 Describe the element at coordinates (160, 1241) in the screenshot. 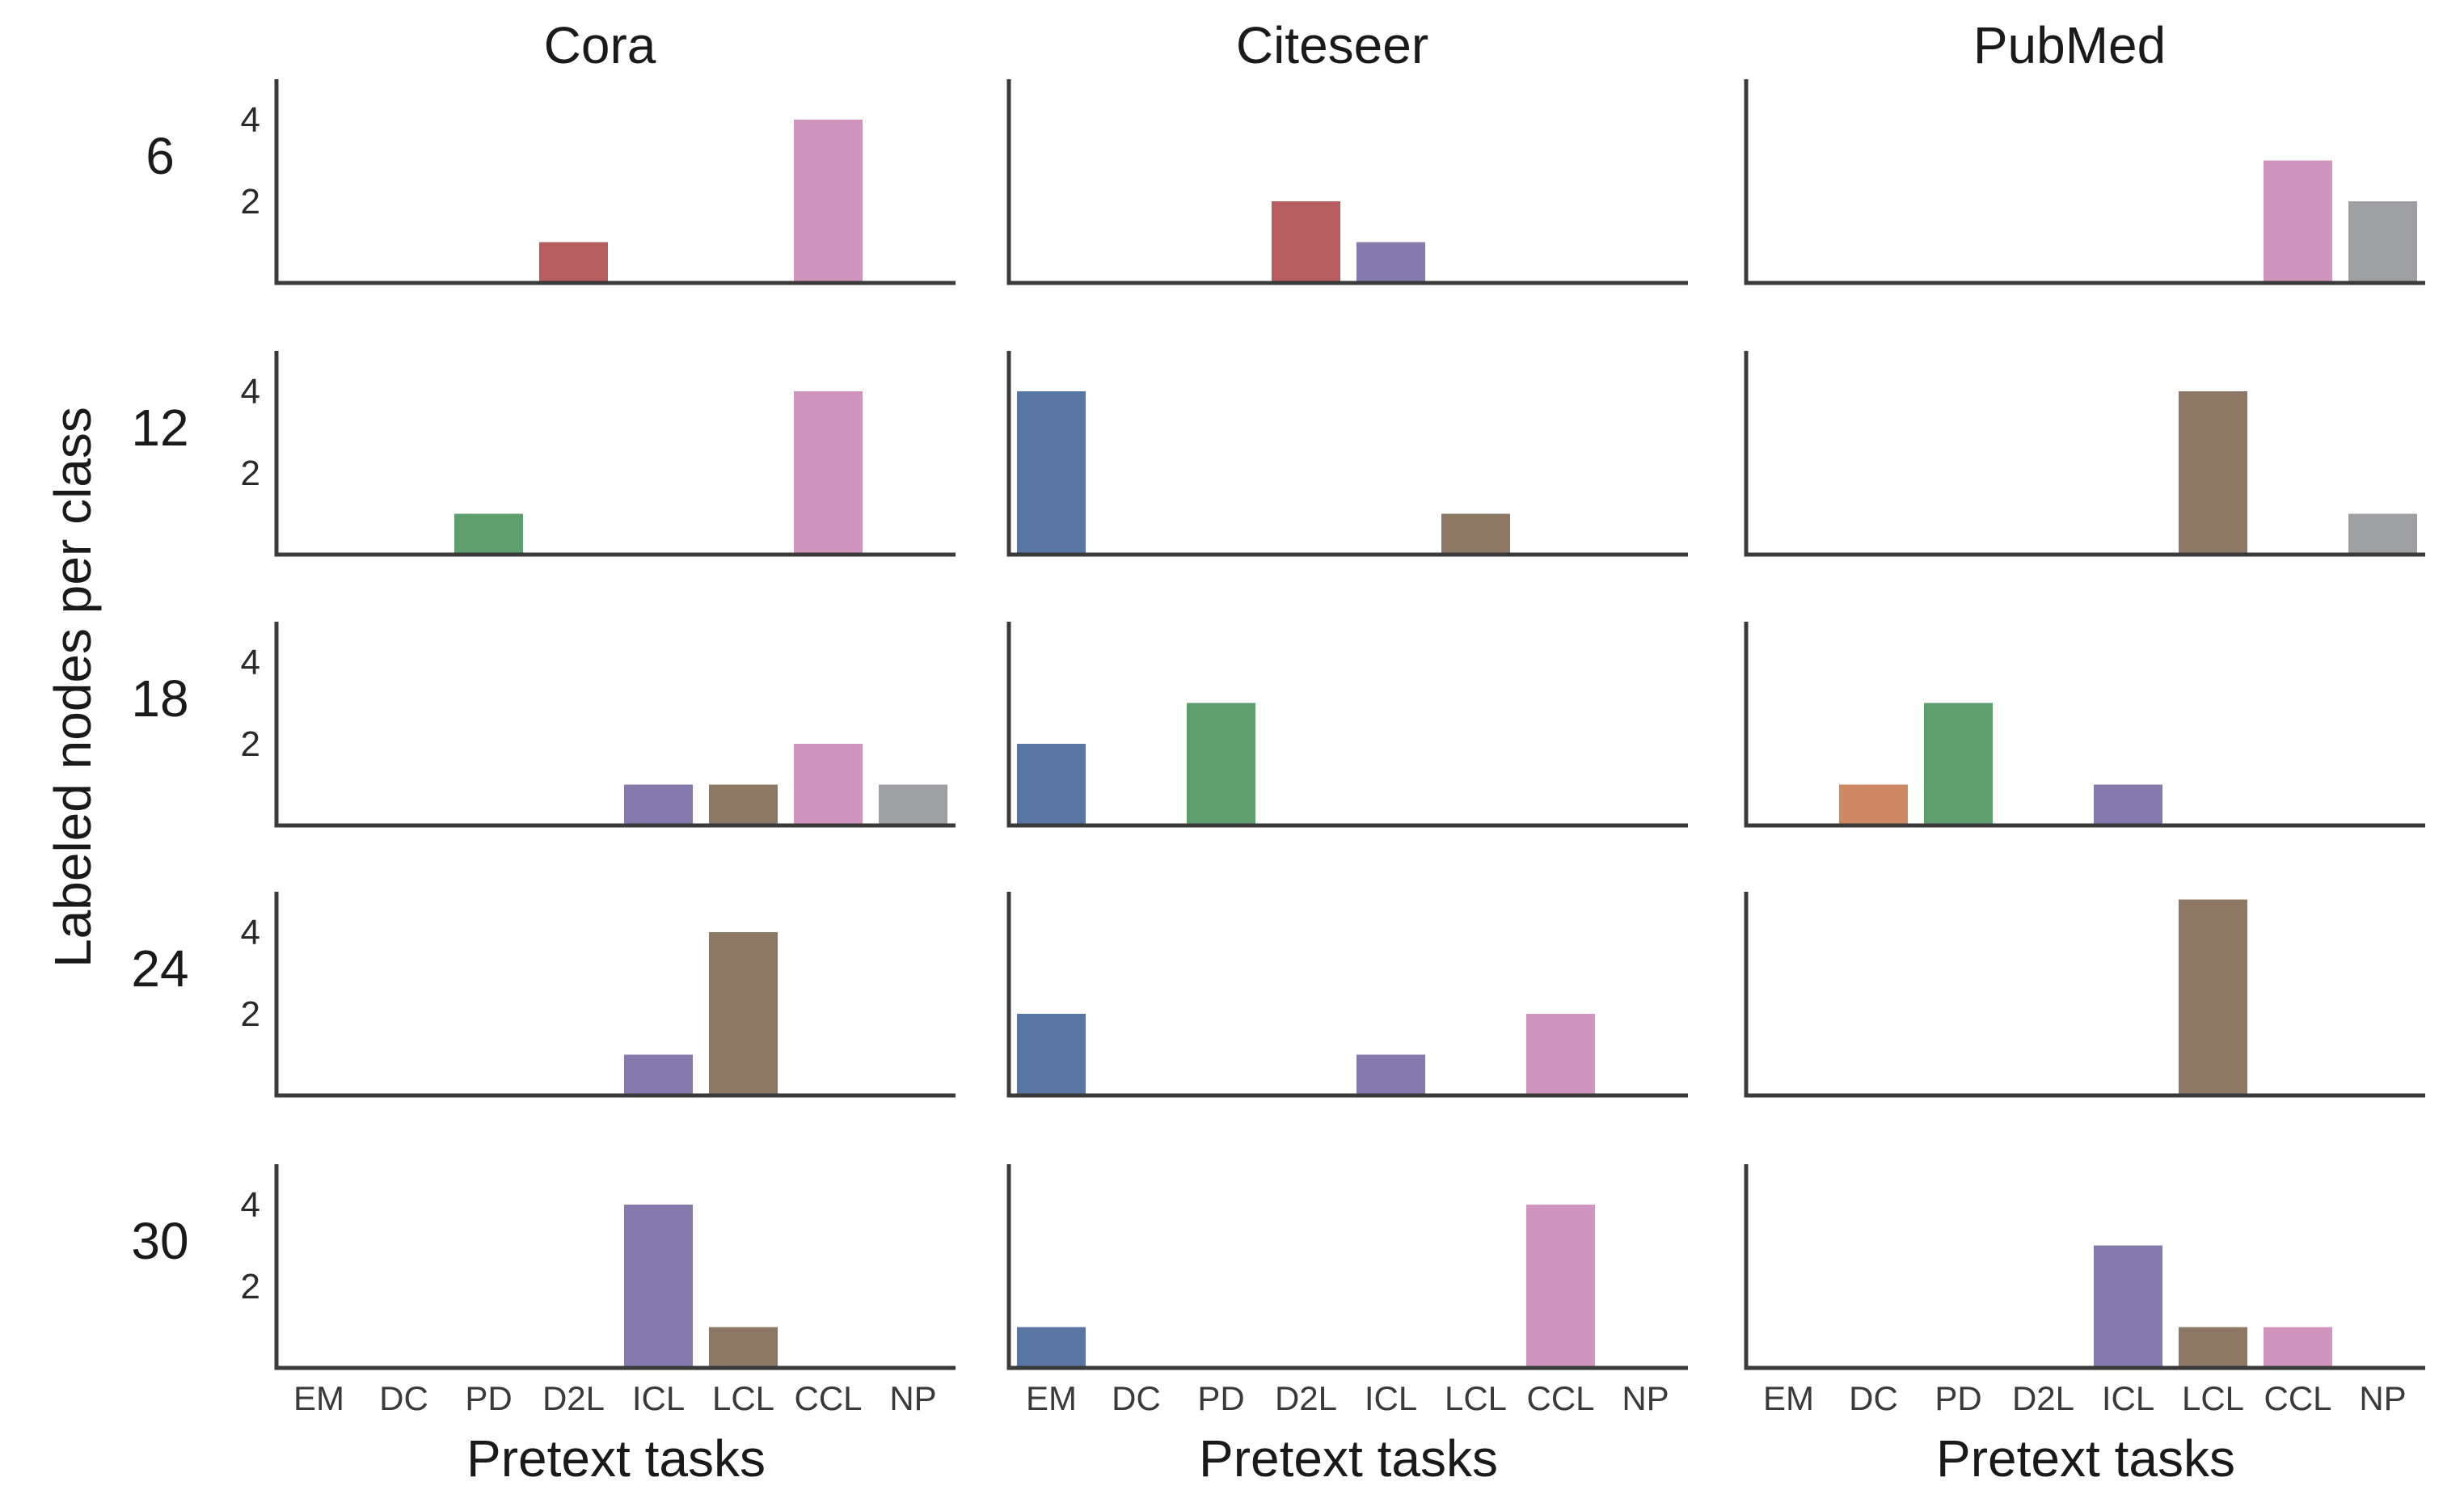

I see `row-label-30: 30` at that location.